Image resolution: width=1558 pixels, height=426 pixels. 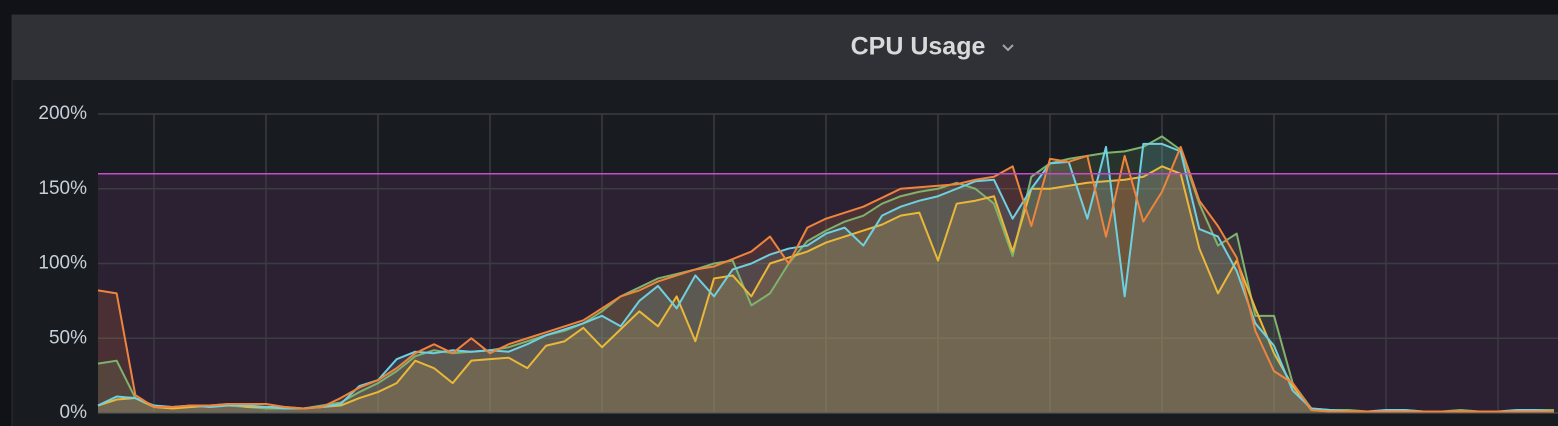 I want to click on y-tick-label: 200%, so click(x=62, y=113).